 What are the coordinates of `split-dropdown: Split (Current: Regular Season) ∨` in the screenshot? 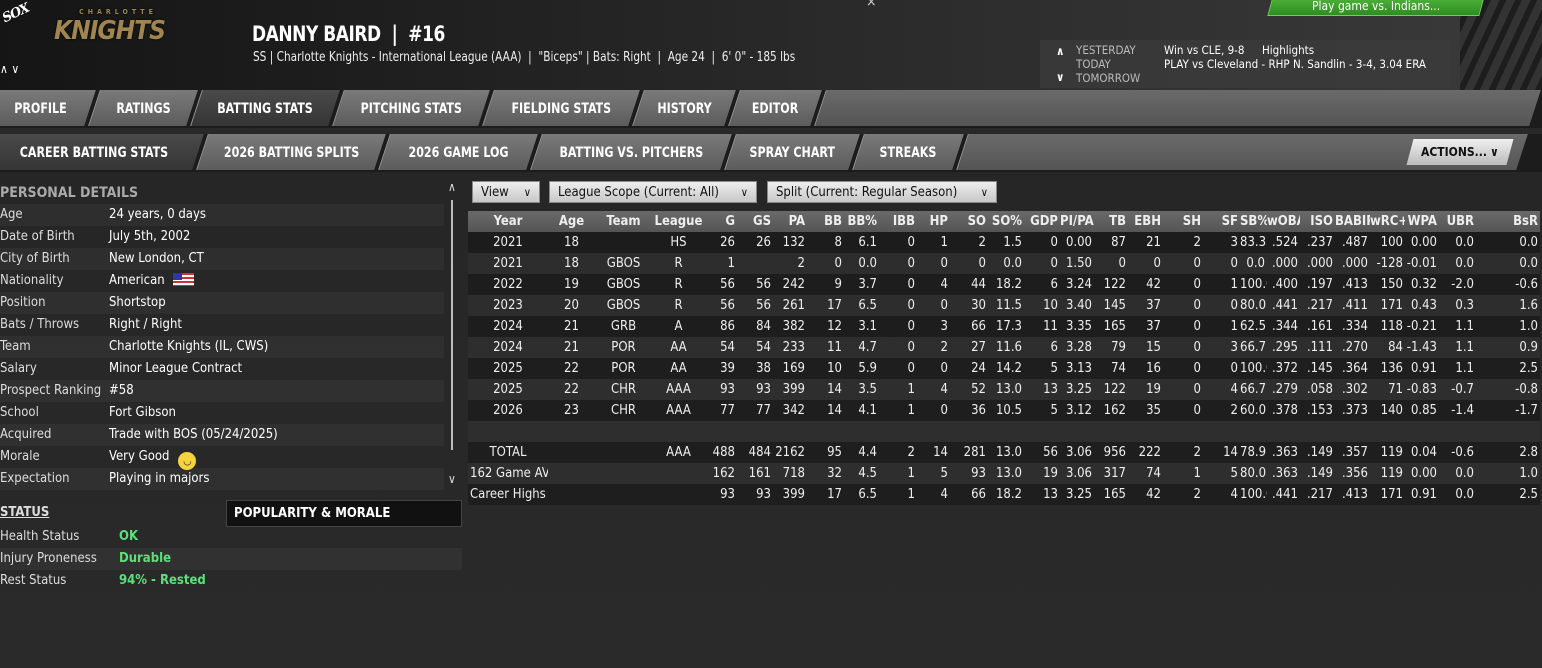 It's located at (882, 192).